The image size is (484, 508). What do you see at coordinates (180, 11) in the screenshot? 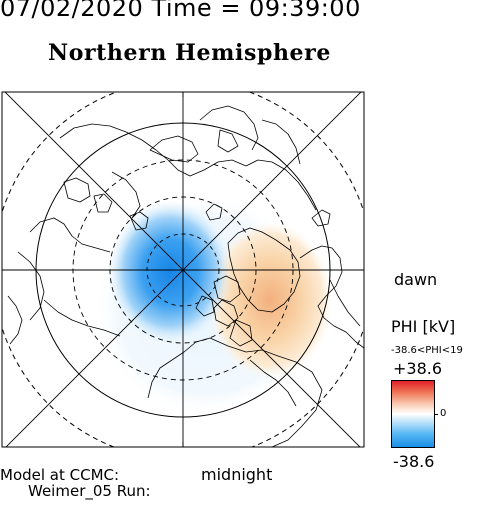
I see `timestamp-title: 07/02/2020 Time = 09:39:00` at bounding box center [180, 11].